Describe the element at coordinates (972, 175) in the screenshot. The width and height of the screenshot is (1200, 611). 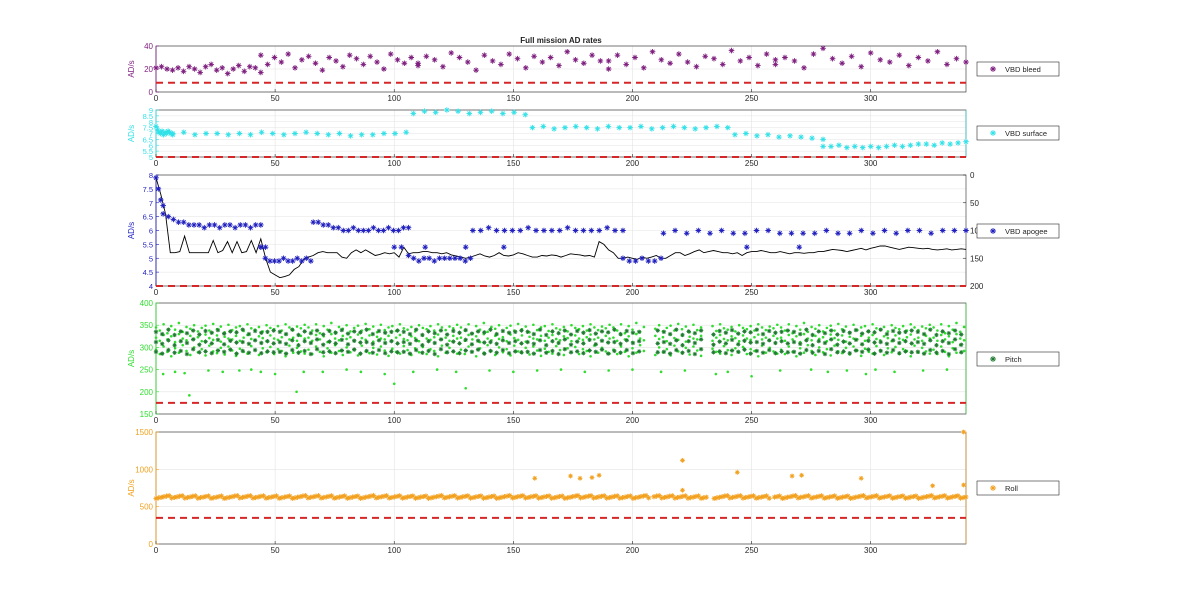
I see `y2-tick-label: 0` at that location.